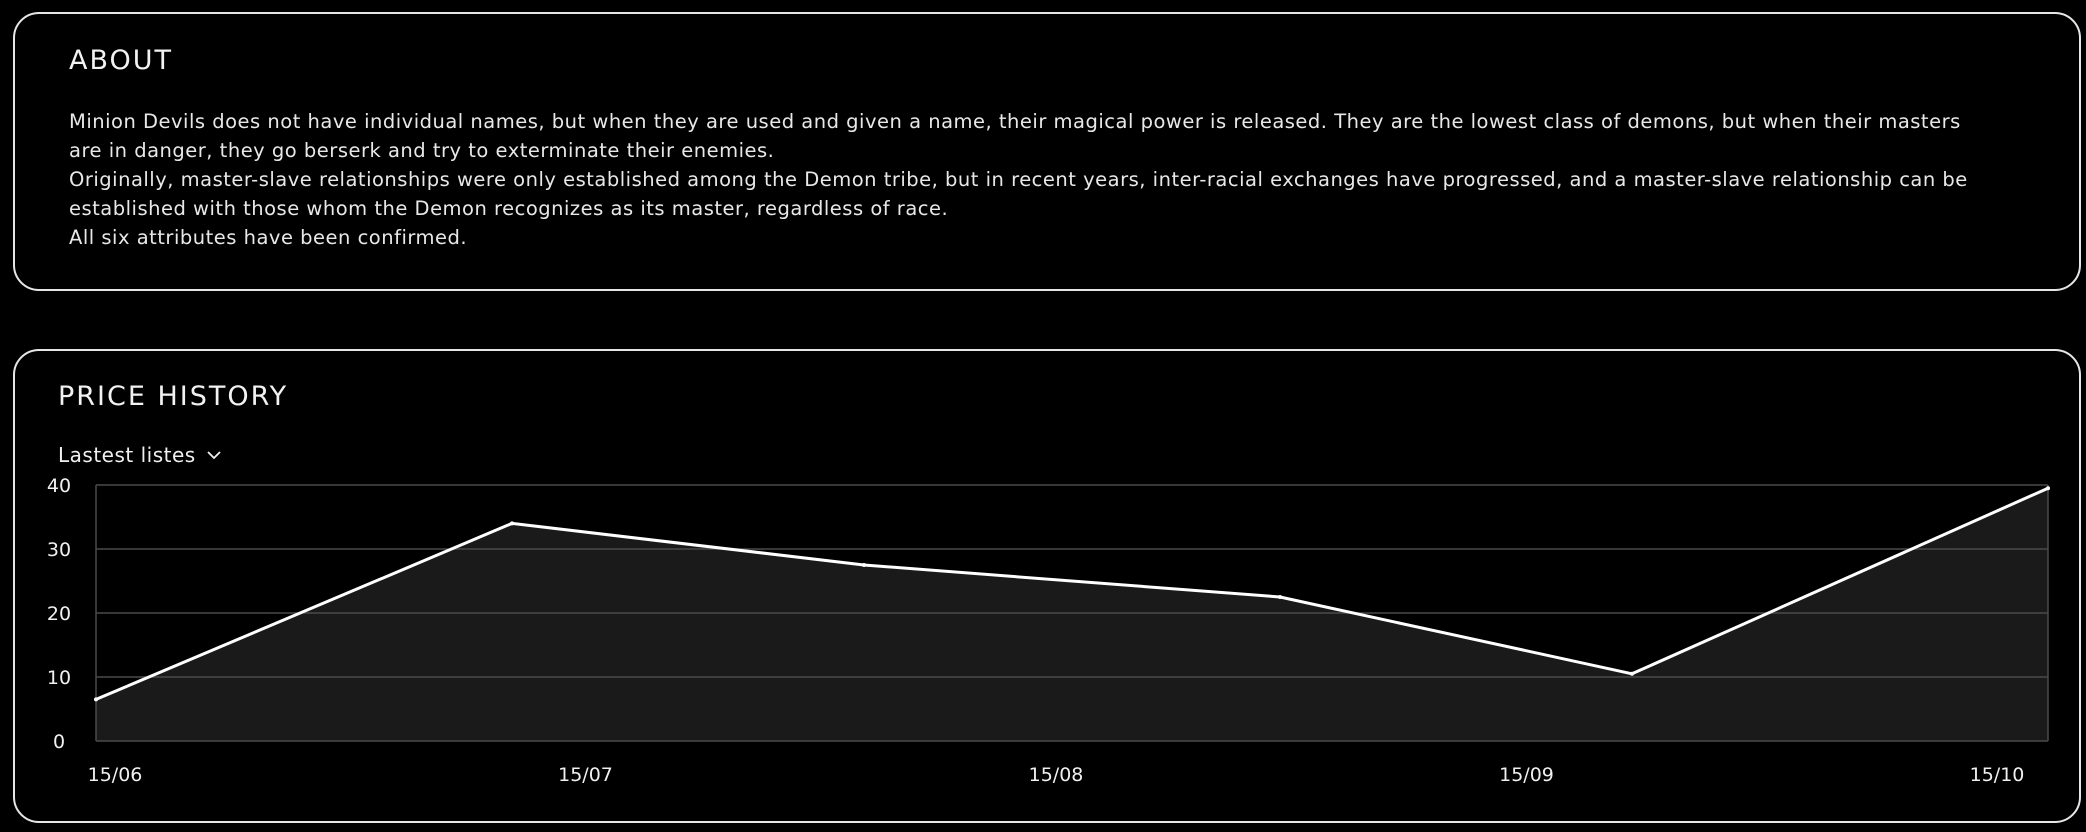 The height and width of the screenshot is (832, 2086). I want to click on x-tick-label-4: 15/10, so click(1997, 775).